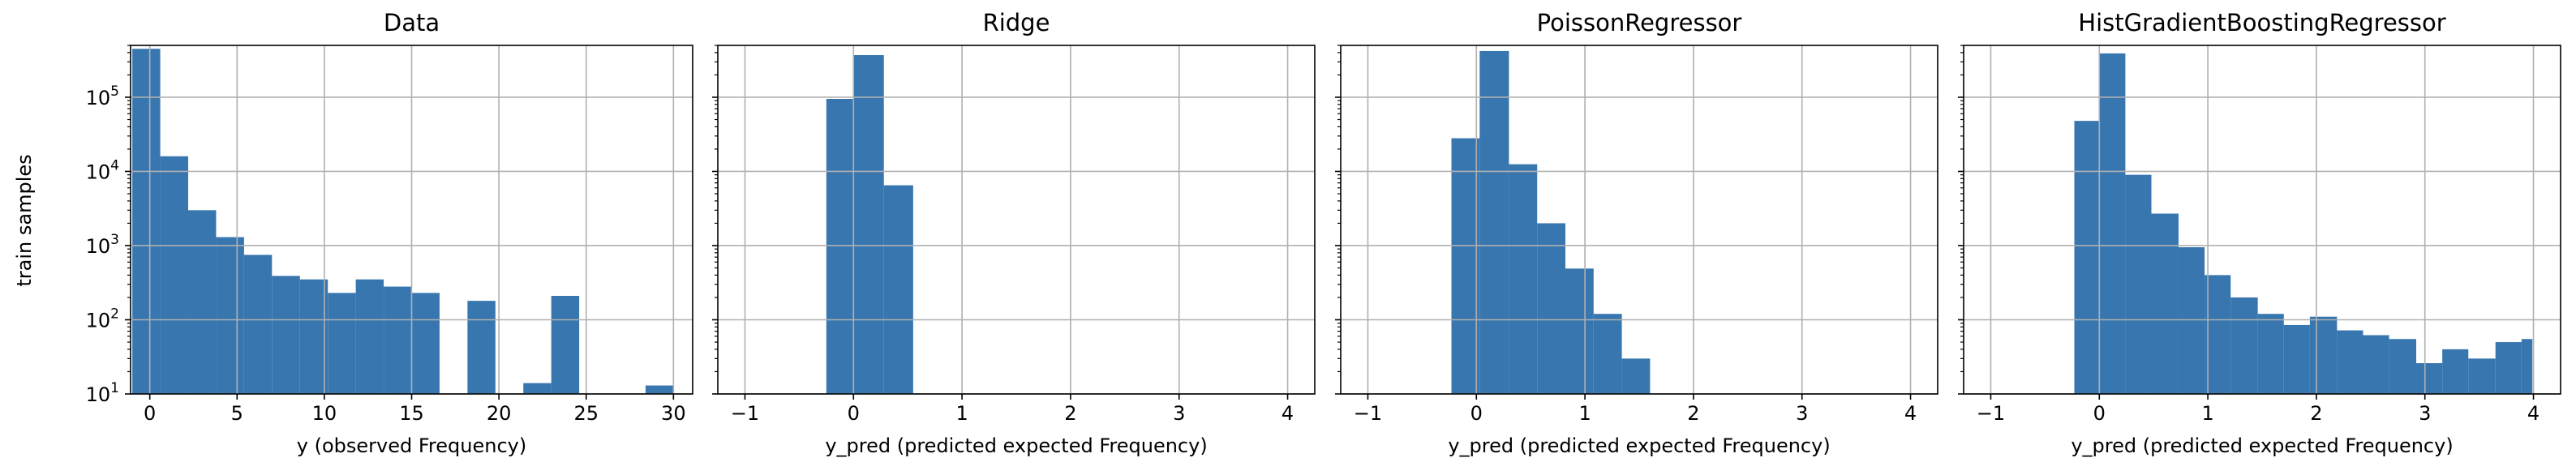 The image size is (2576, 475). I want to click on y-tick-label: 10⁵, so click(102, 96).